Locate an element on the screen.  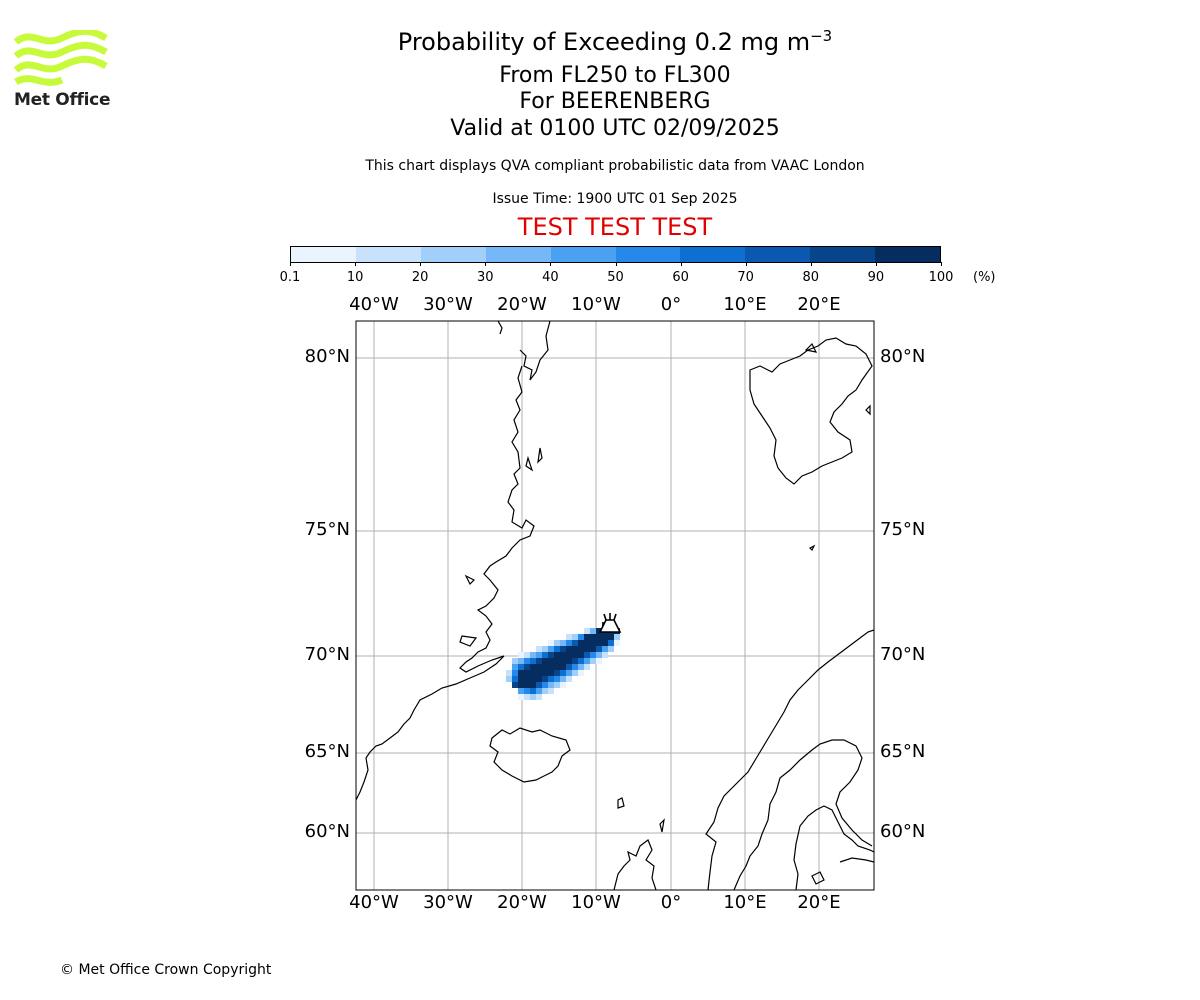
latitude-label-left: 75°N is located at coordinates (327, 529).